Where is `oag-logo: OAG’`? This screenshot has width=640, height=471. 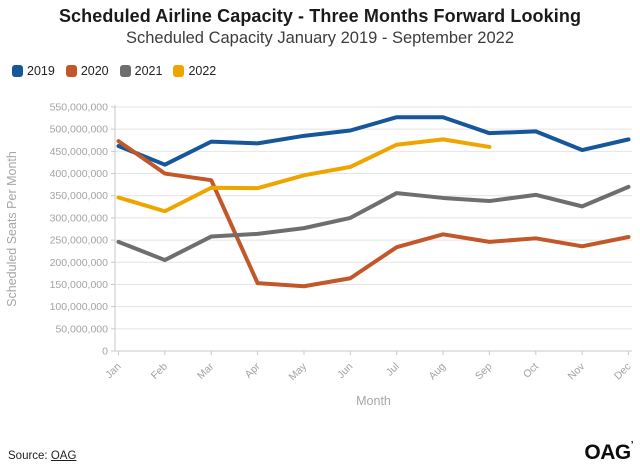 oag-logo: OAG’ is located at coordinates (609, 452).